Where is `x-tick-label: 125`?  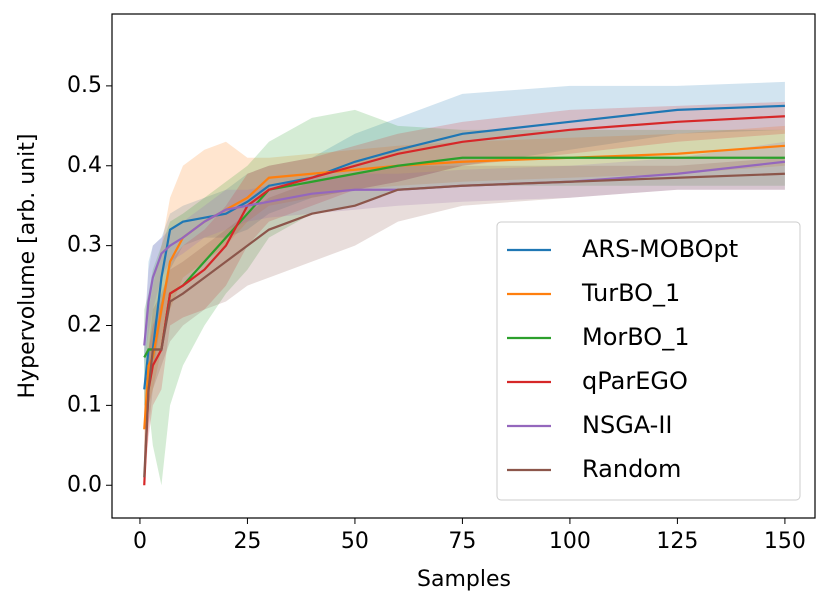
x-tick-label: 125 is located at coordinates (677, 541).